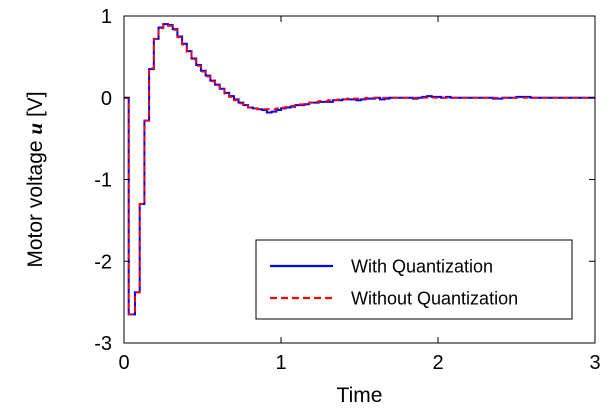  What do you see at coordinates (35, 203) in the screenshot?
I see `y-axis-label-text: Motor voltage` at bounding box center [35, 203].